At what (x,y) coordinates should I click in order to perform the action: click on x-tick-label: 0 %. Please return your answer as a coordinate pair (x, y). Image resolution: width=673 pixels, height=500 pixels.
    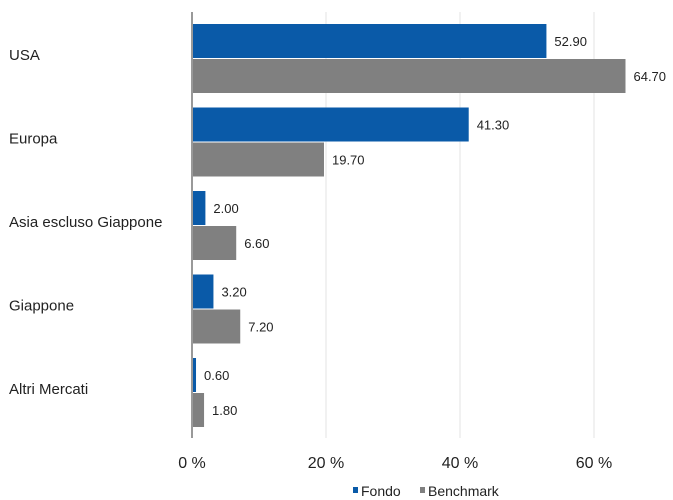
    Looking at the image, I should click on (192, 463).